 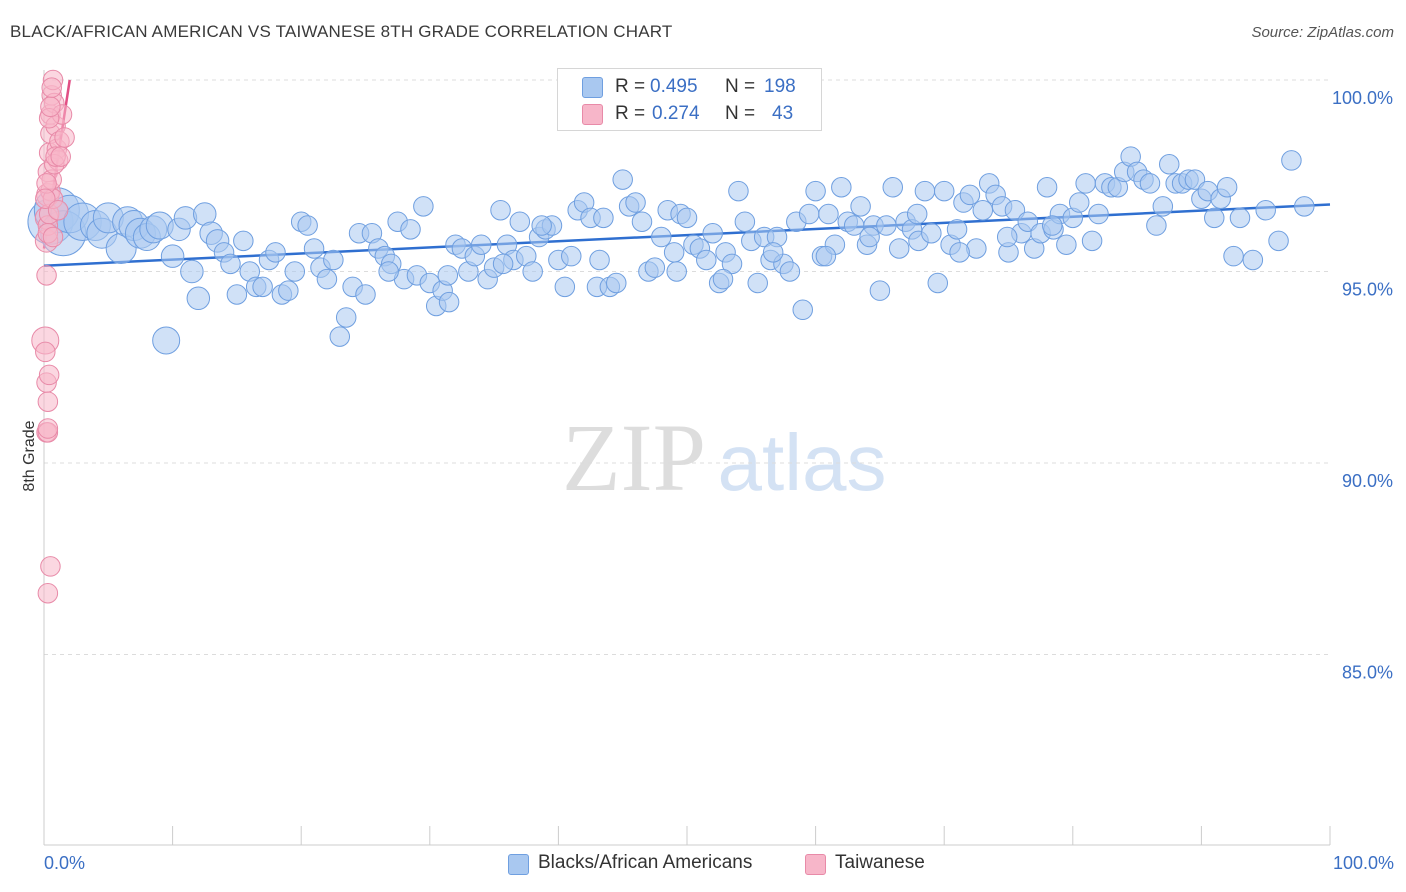 What do you see at coordinates (783, 113) in the screenshot?
I see `legend-n-value-taiwanese: 43` at bounding box center [783, 113].